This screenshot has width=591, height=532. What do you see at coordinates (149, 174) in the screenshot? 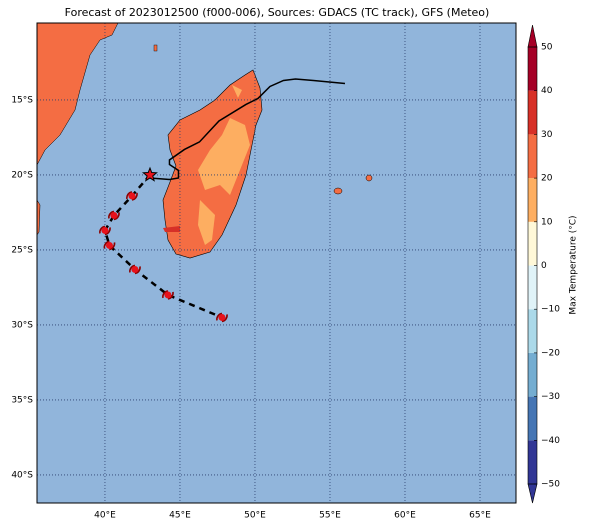
I see `current-position-star` at bounding box center [149, 174].